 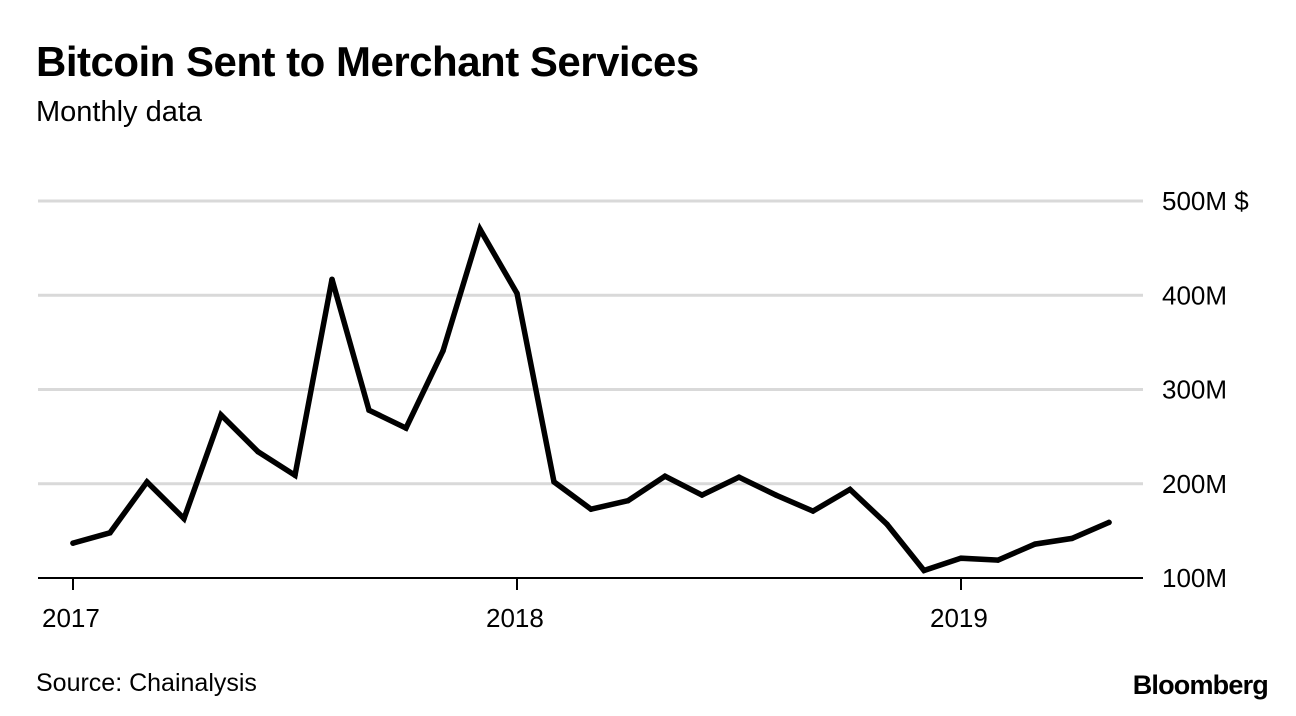 What do you see at coordinates (71, 618) in the screenshot?
I see `x-tick-label: 2017` at bounding box center [71, 618].